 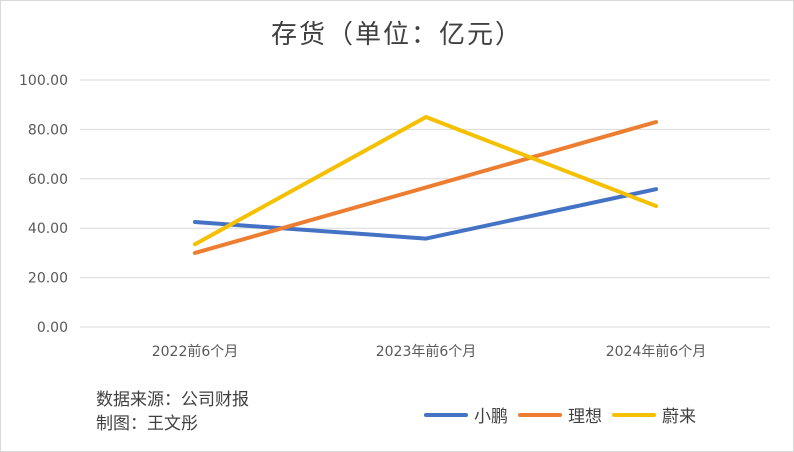 I want to click on y-tick-label-3: 60.00, so click(x=48, y=180).